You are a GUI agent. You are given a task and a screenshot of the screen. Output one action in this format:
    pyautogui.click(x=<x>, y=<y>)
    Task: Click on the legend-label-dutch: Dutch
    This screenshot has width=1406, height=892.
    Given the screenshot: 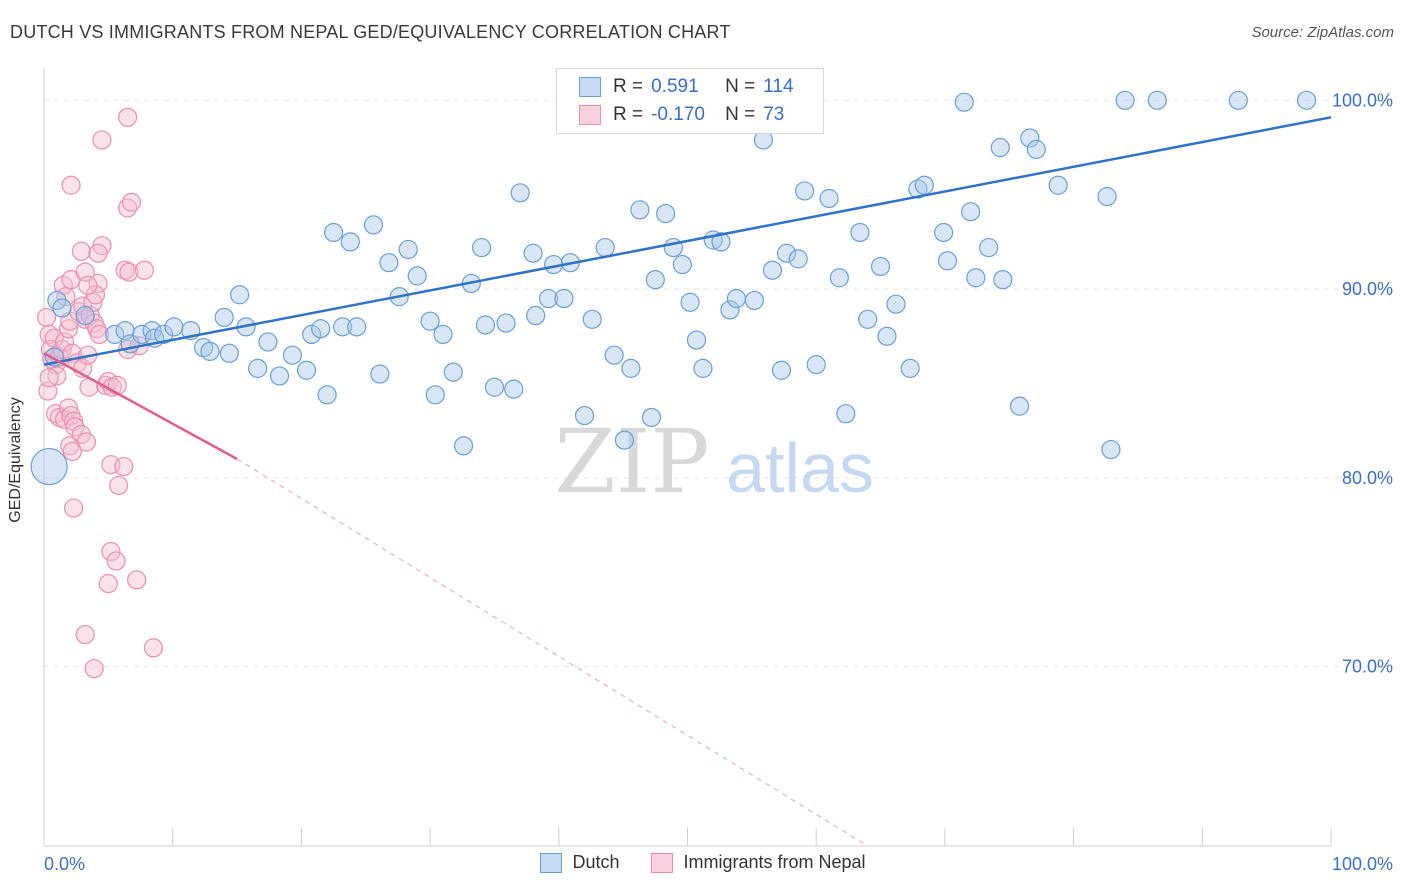 What is the action you would take?
    pyautogui.click(x=596, y=862)
    